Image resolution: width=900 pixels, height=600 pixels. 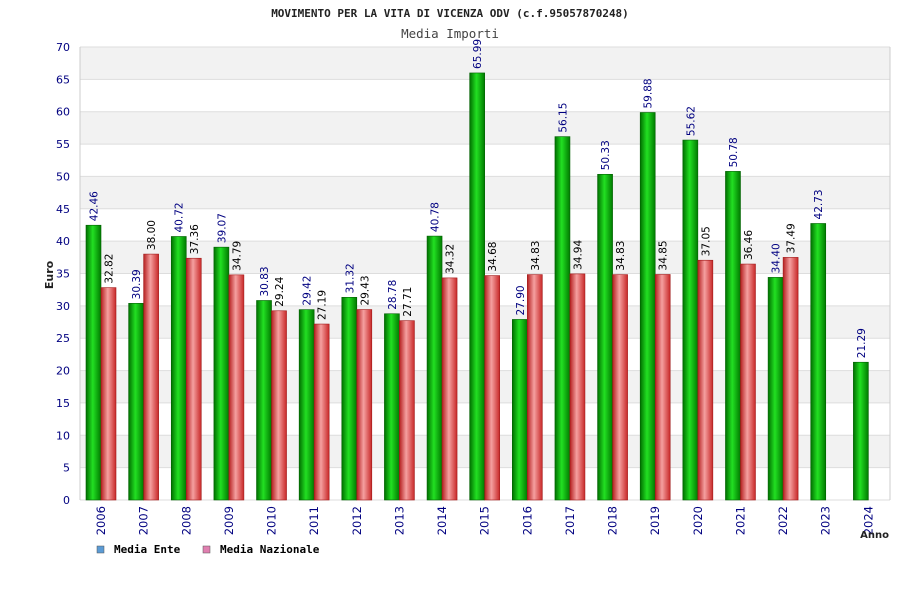 I want to click on x-tick-label: 2016, so click(x=527, y=520).